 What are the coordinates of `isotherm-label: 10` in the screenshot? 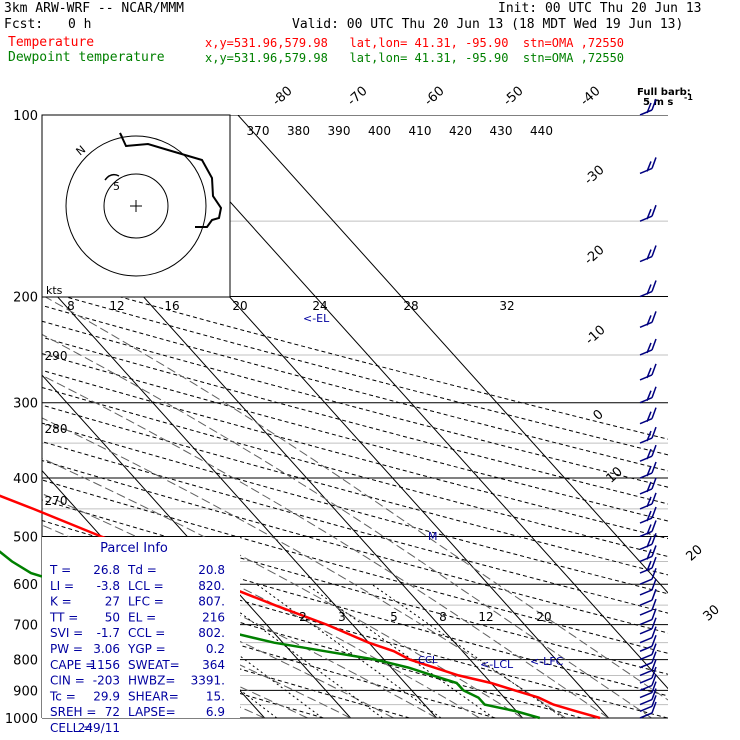 It's located at (614, 475).